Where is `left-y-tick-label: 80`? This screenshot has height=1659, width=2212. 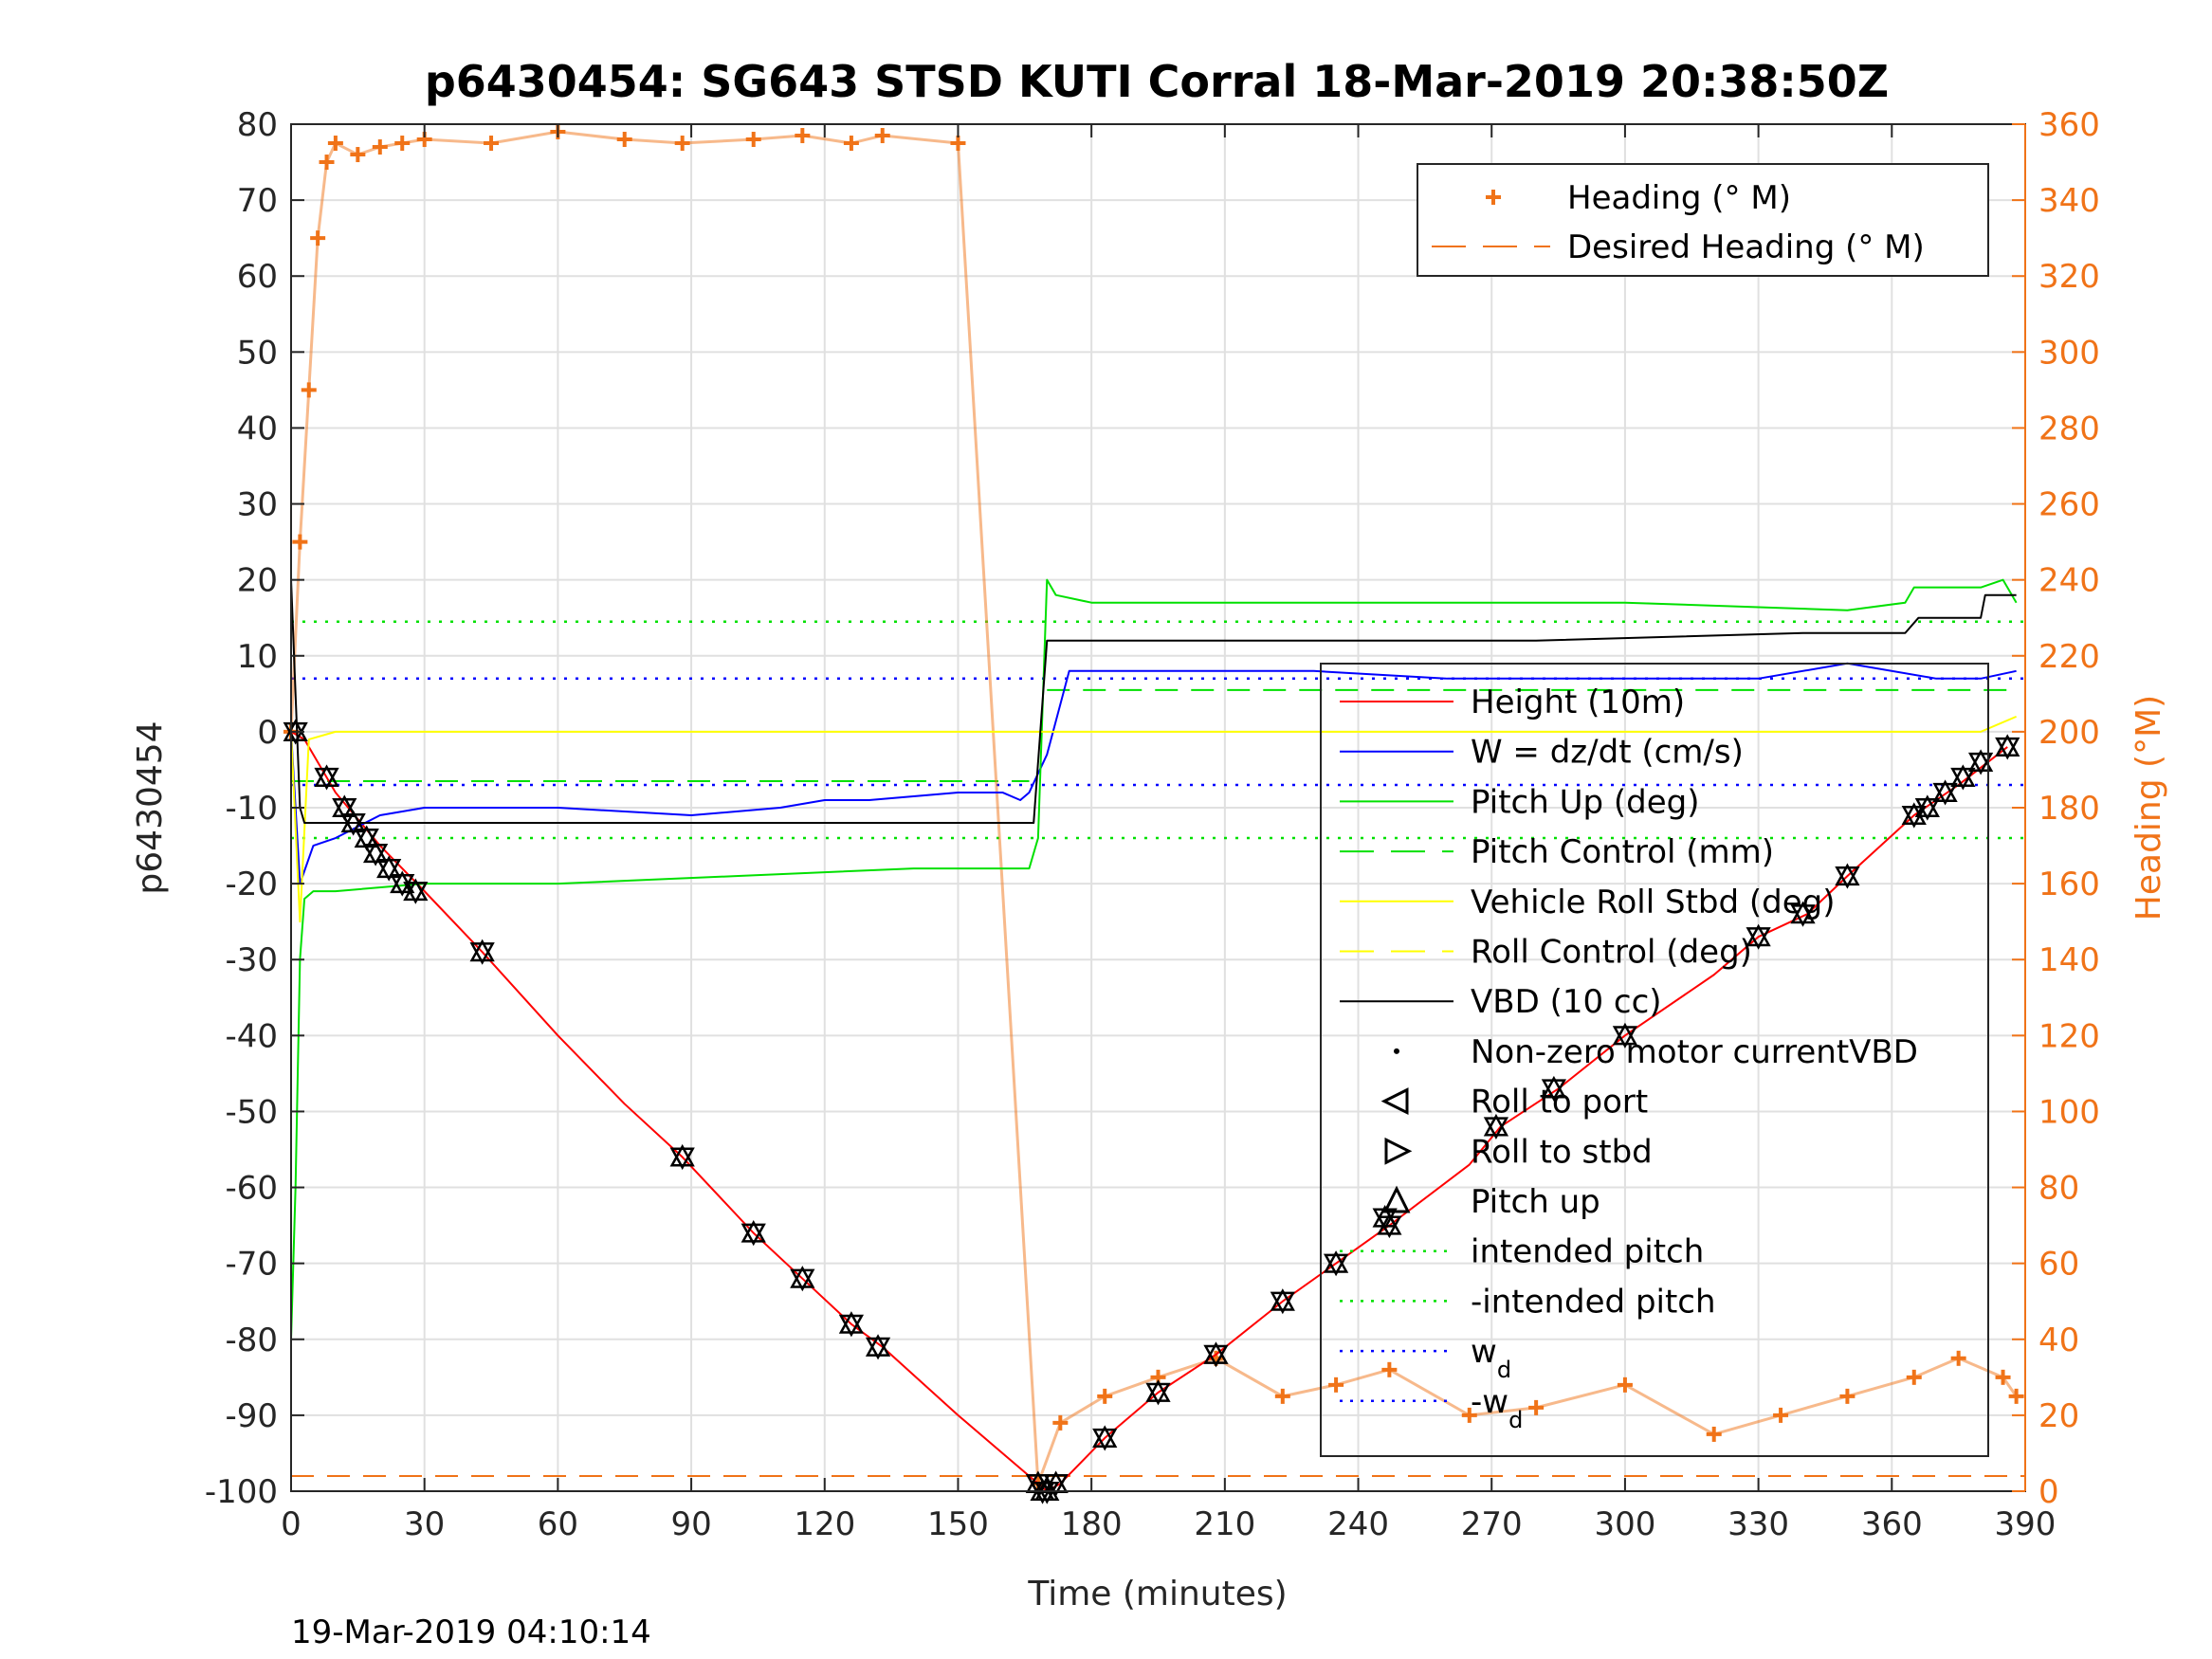
left-y-tick-label: 80 is located at coordinates (257, 125).